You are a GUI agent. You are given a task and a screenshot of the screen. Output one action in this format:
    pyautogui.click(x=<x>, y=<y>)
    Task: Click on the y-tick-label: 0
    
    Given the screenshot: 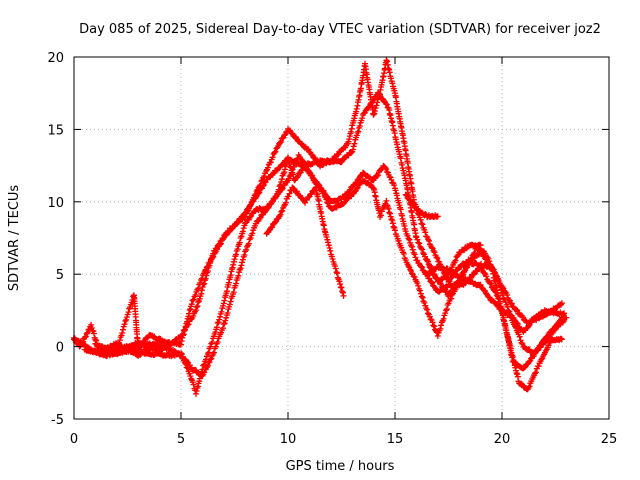 What is the action you would take?
    pyautogui.click(x=60, y=348)
    